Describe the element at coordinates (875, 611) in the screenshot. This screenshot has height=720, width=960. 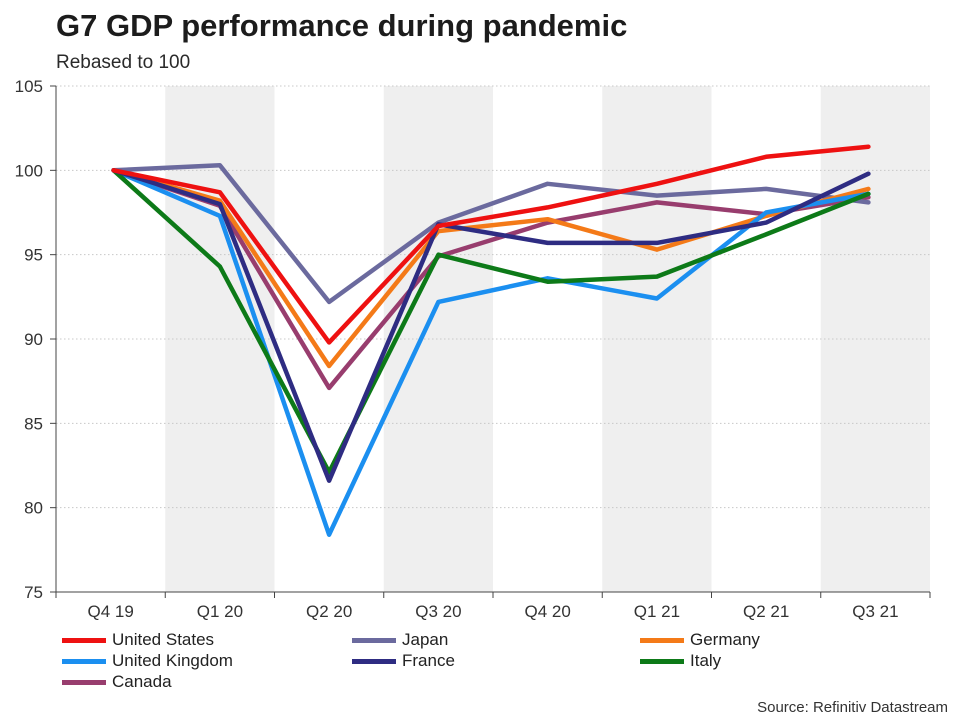
I see `x-tick-label-q3-21: Q3 21` at that location.